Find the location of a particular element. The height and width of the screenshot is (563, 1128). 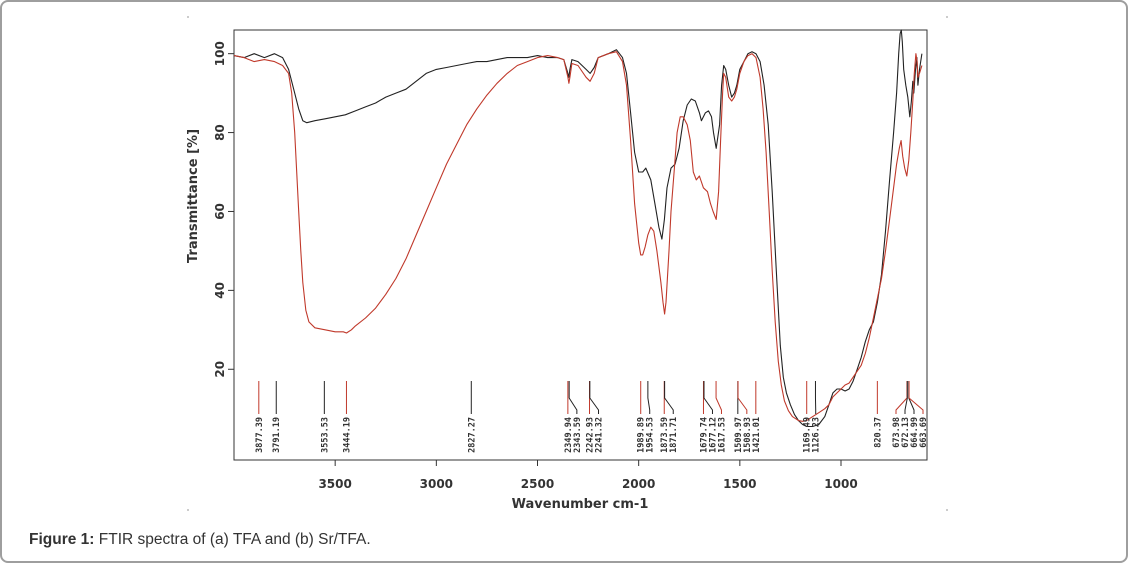

peak-label: 1871.71 is located at coordinates (674, 435).